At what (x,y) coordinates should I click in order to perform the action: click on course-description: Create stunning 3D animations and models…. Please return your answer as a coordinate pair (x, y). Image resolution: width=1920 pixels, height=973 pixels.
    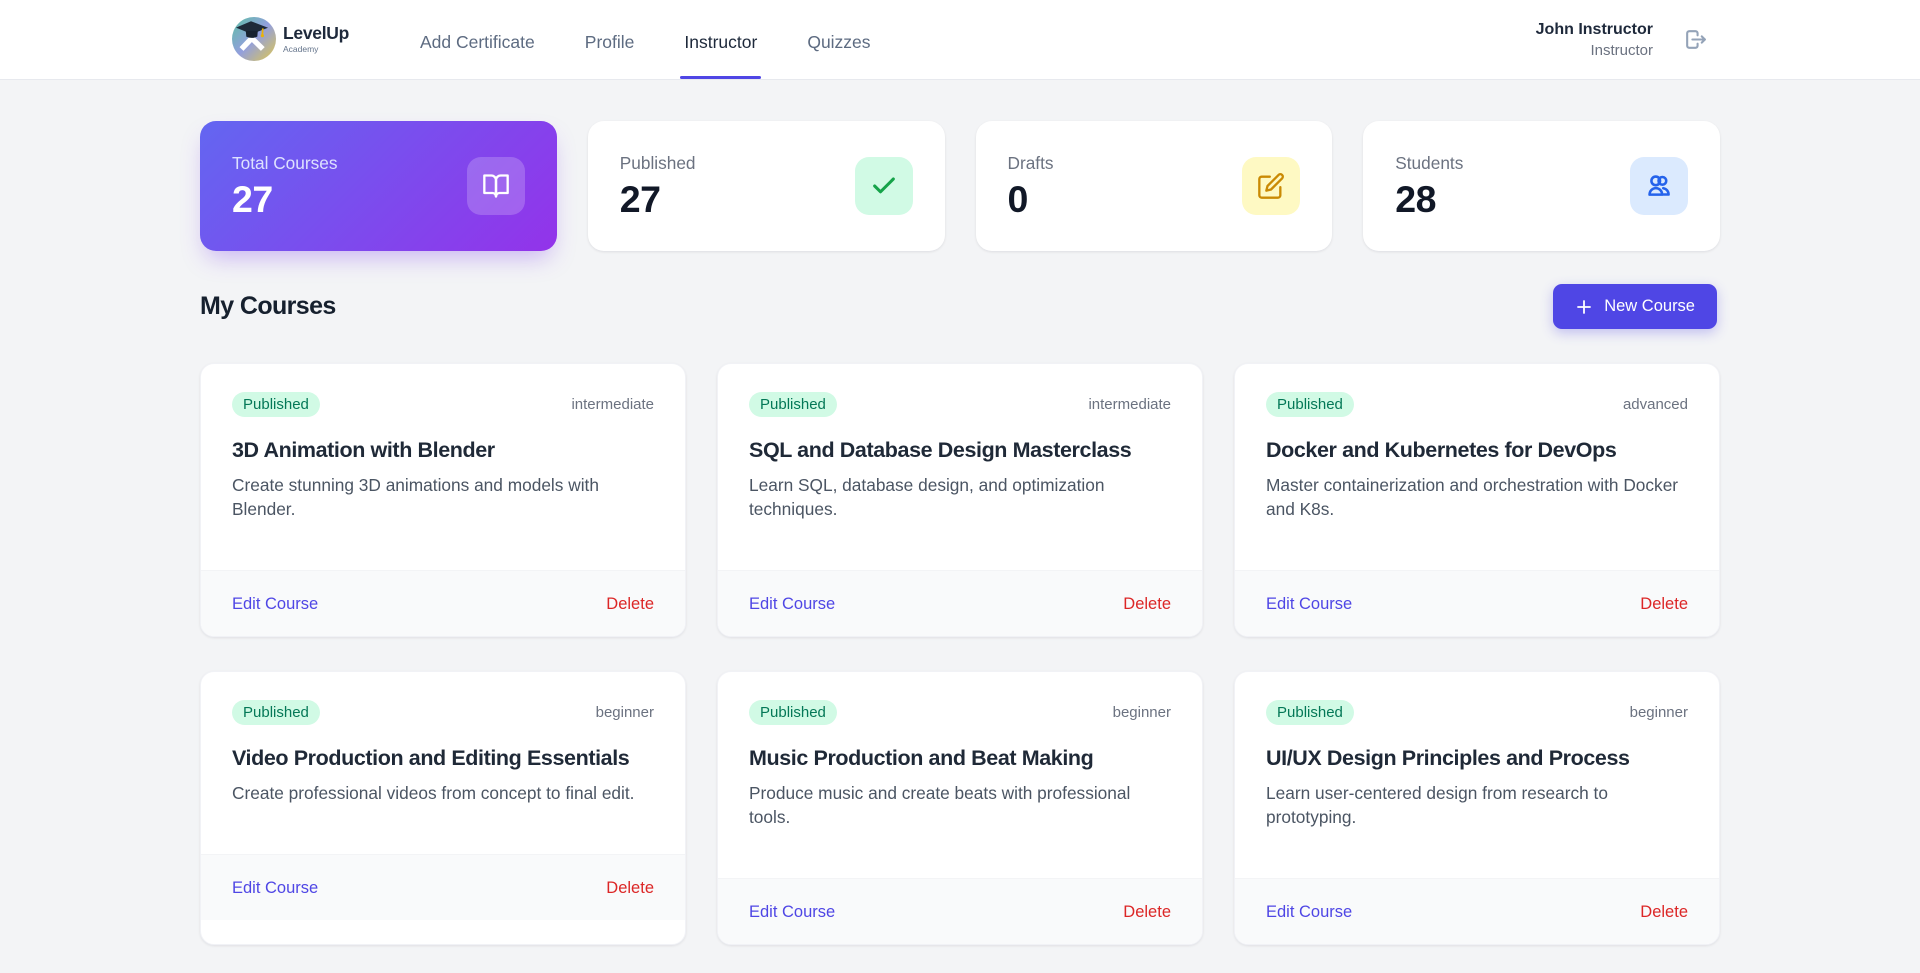
    Looking at the image, I should click on (415, 497).